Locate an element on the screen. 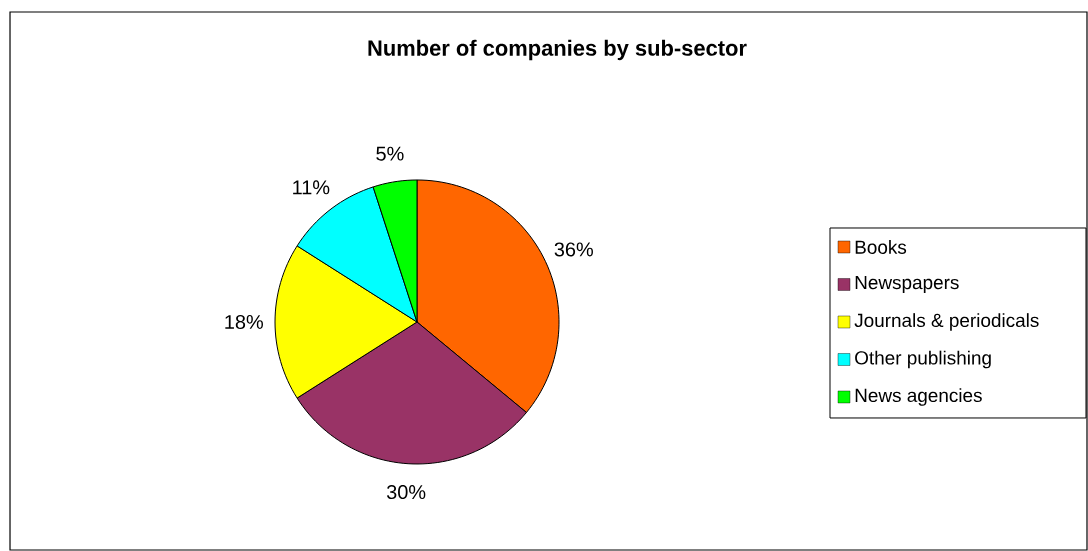 The width and height of the screenshot is (1088, 551). legend-label: News agencies is located at coordinates (918, 397).